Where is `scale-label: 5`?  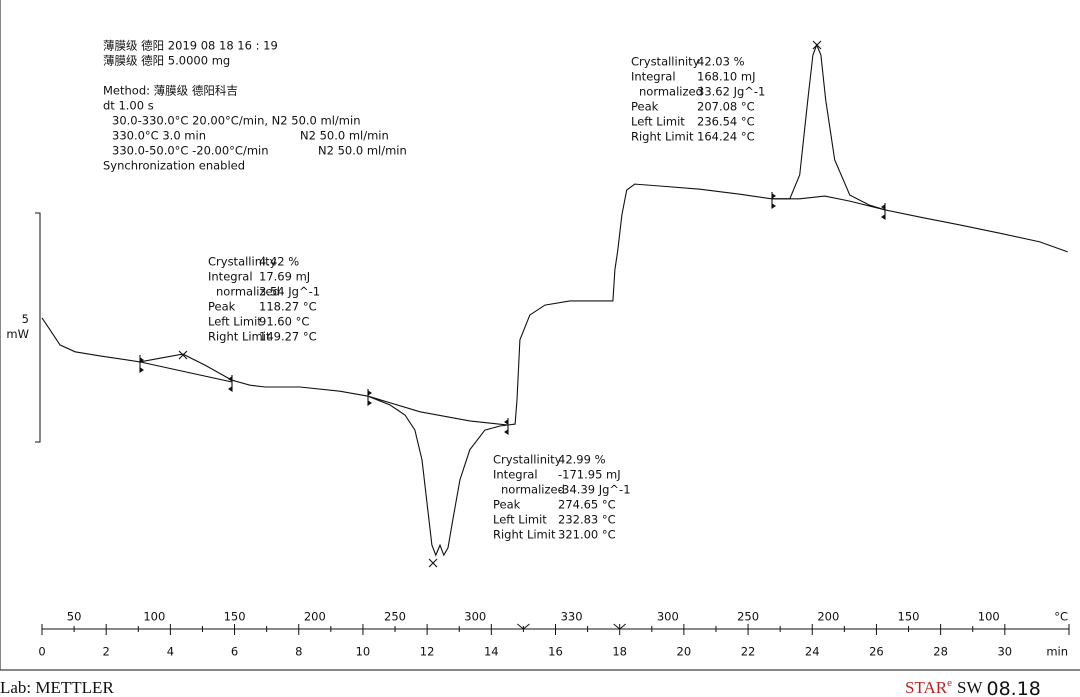
scale-label: 5 is located at coordinates (25, 319).